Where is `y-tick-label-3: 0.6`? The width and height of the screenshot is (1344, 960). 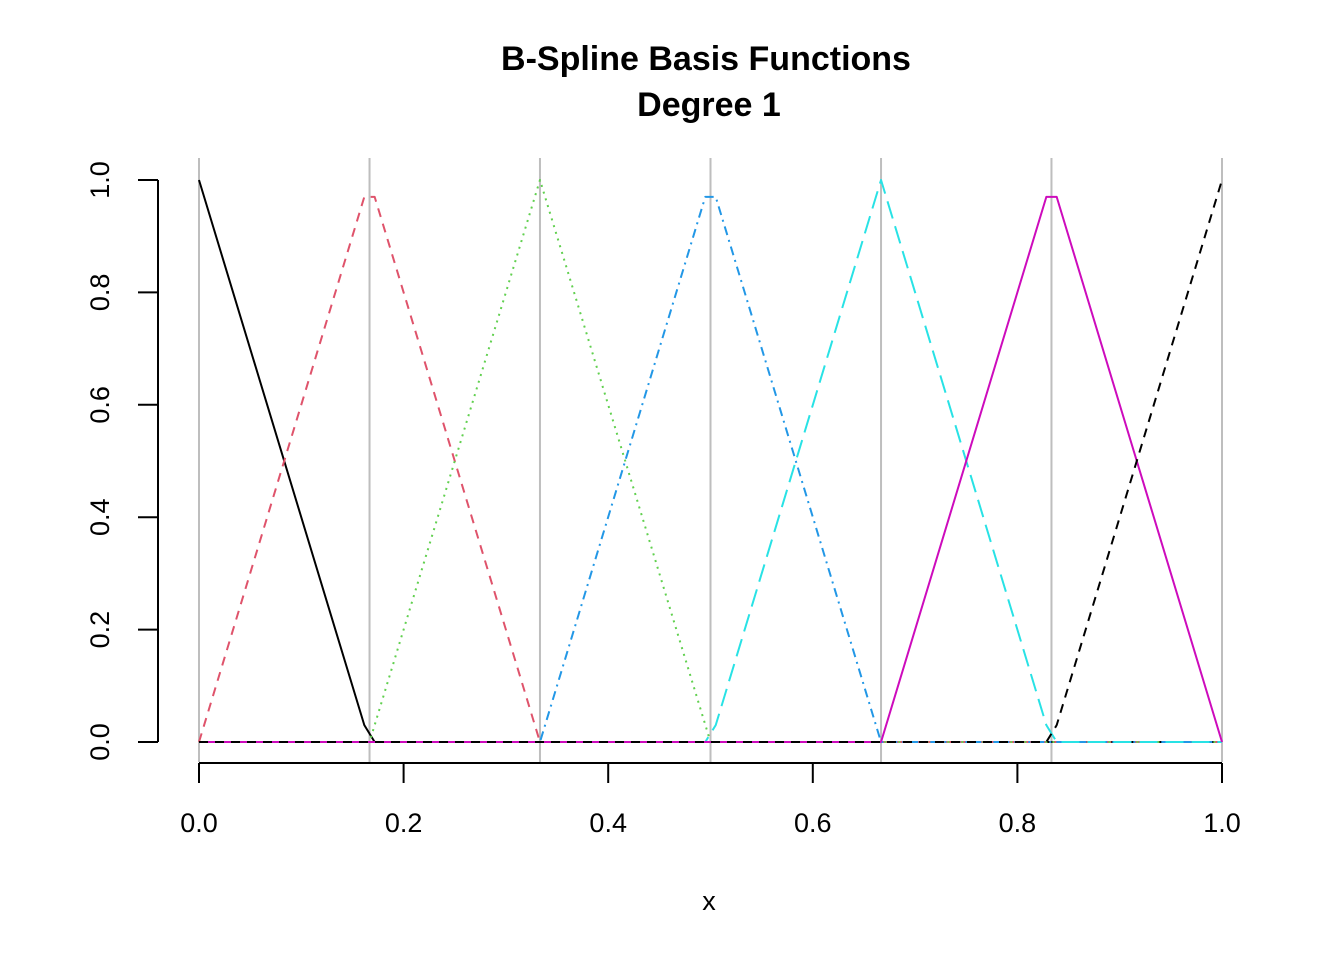
y-tick-label-3: 0.6 is located at coordinates (100, 405).